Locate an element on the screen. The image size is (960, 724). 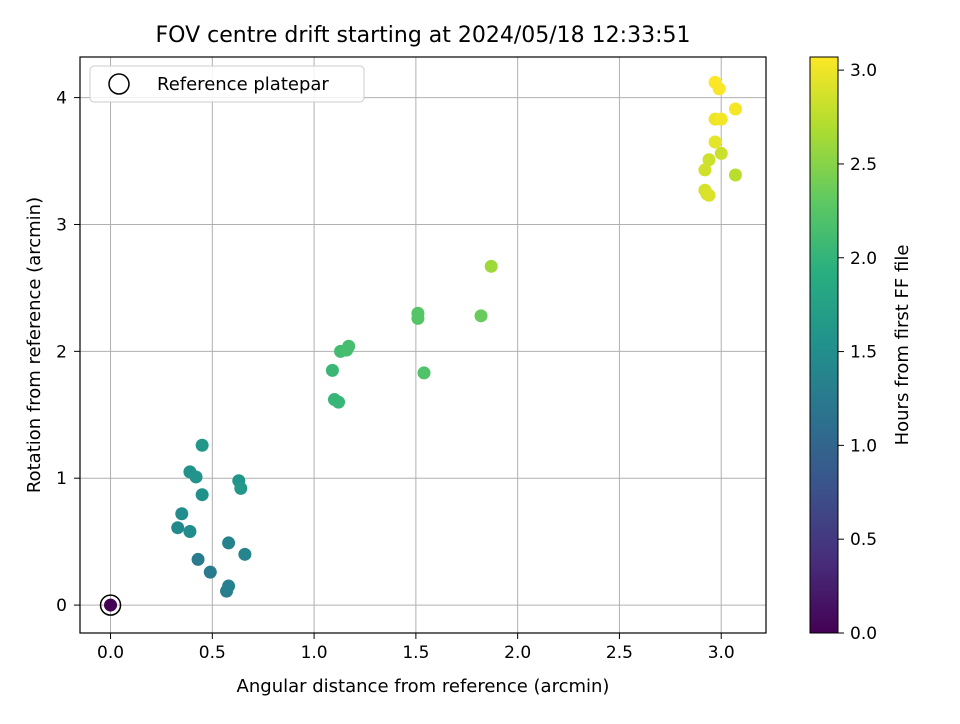
legend: Reference platepar is located at coordinates (227, 84).